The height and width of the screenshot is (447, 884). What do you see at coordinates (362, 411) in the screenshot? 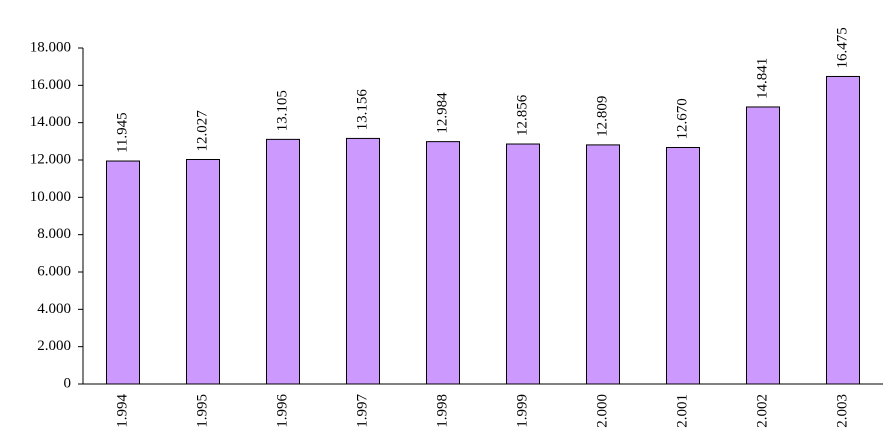
I see `x-tick-label: 1.997` at bounding box center [362, 411].